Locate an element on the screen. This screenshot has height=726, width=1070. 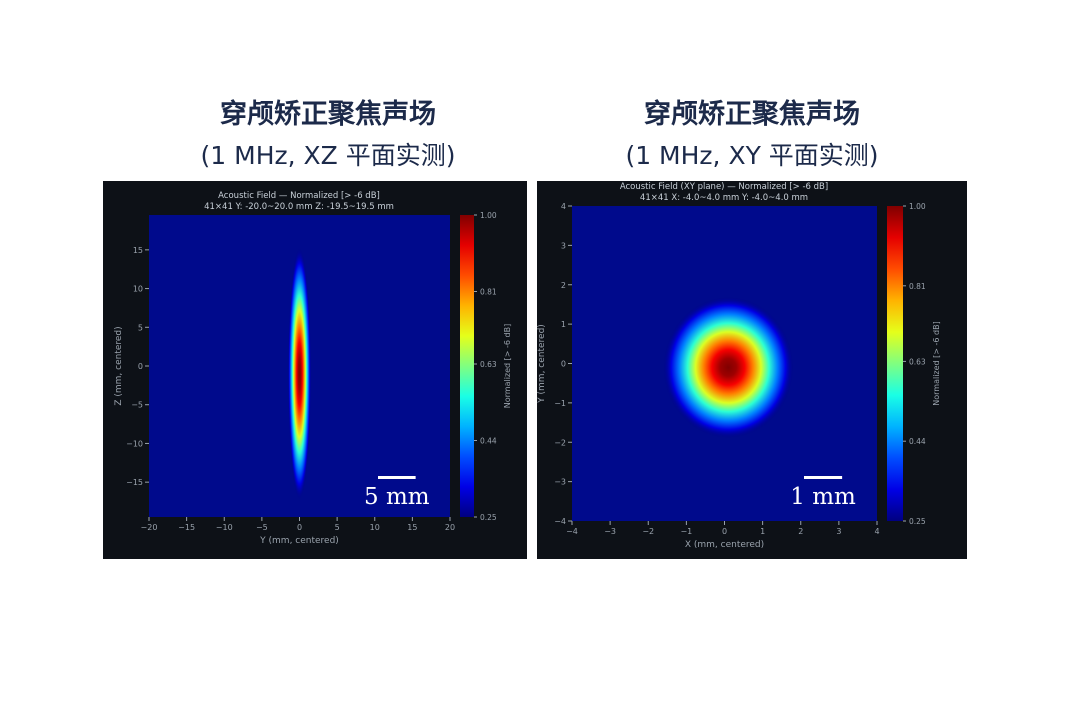
xz-x-tick-label: 0 is located at coordinates (299, 527).